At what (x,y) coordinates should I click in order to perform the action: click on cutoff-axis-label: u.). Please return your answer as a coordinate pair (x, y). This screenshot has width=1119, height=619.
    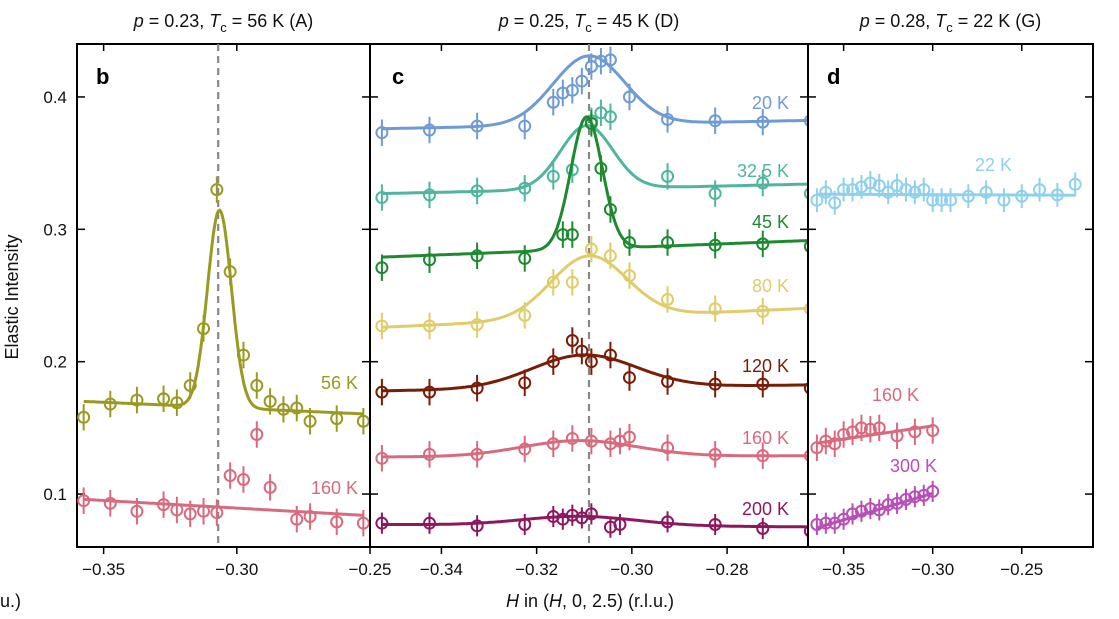
    Looking at the image, I should click on (10, 601).